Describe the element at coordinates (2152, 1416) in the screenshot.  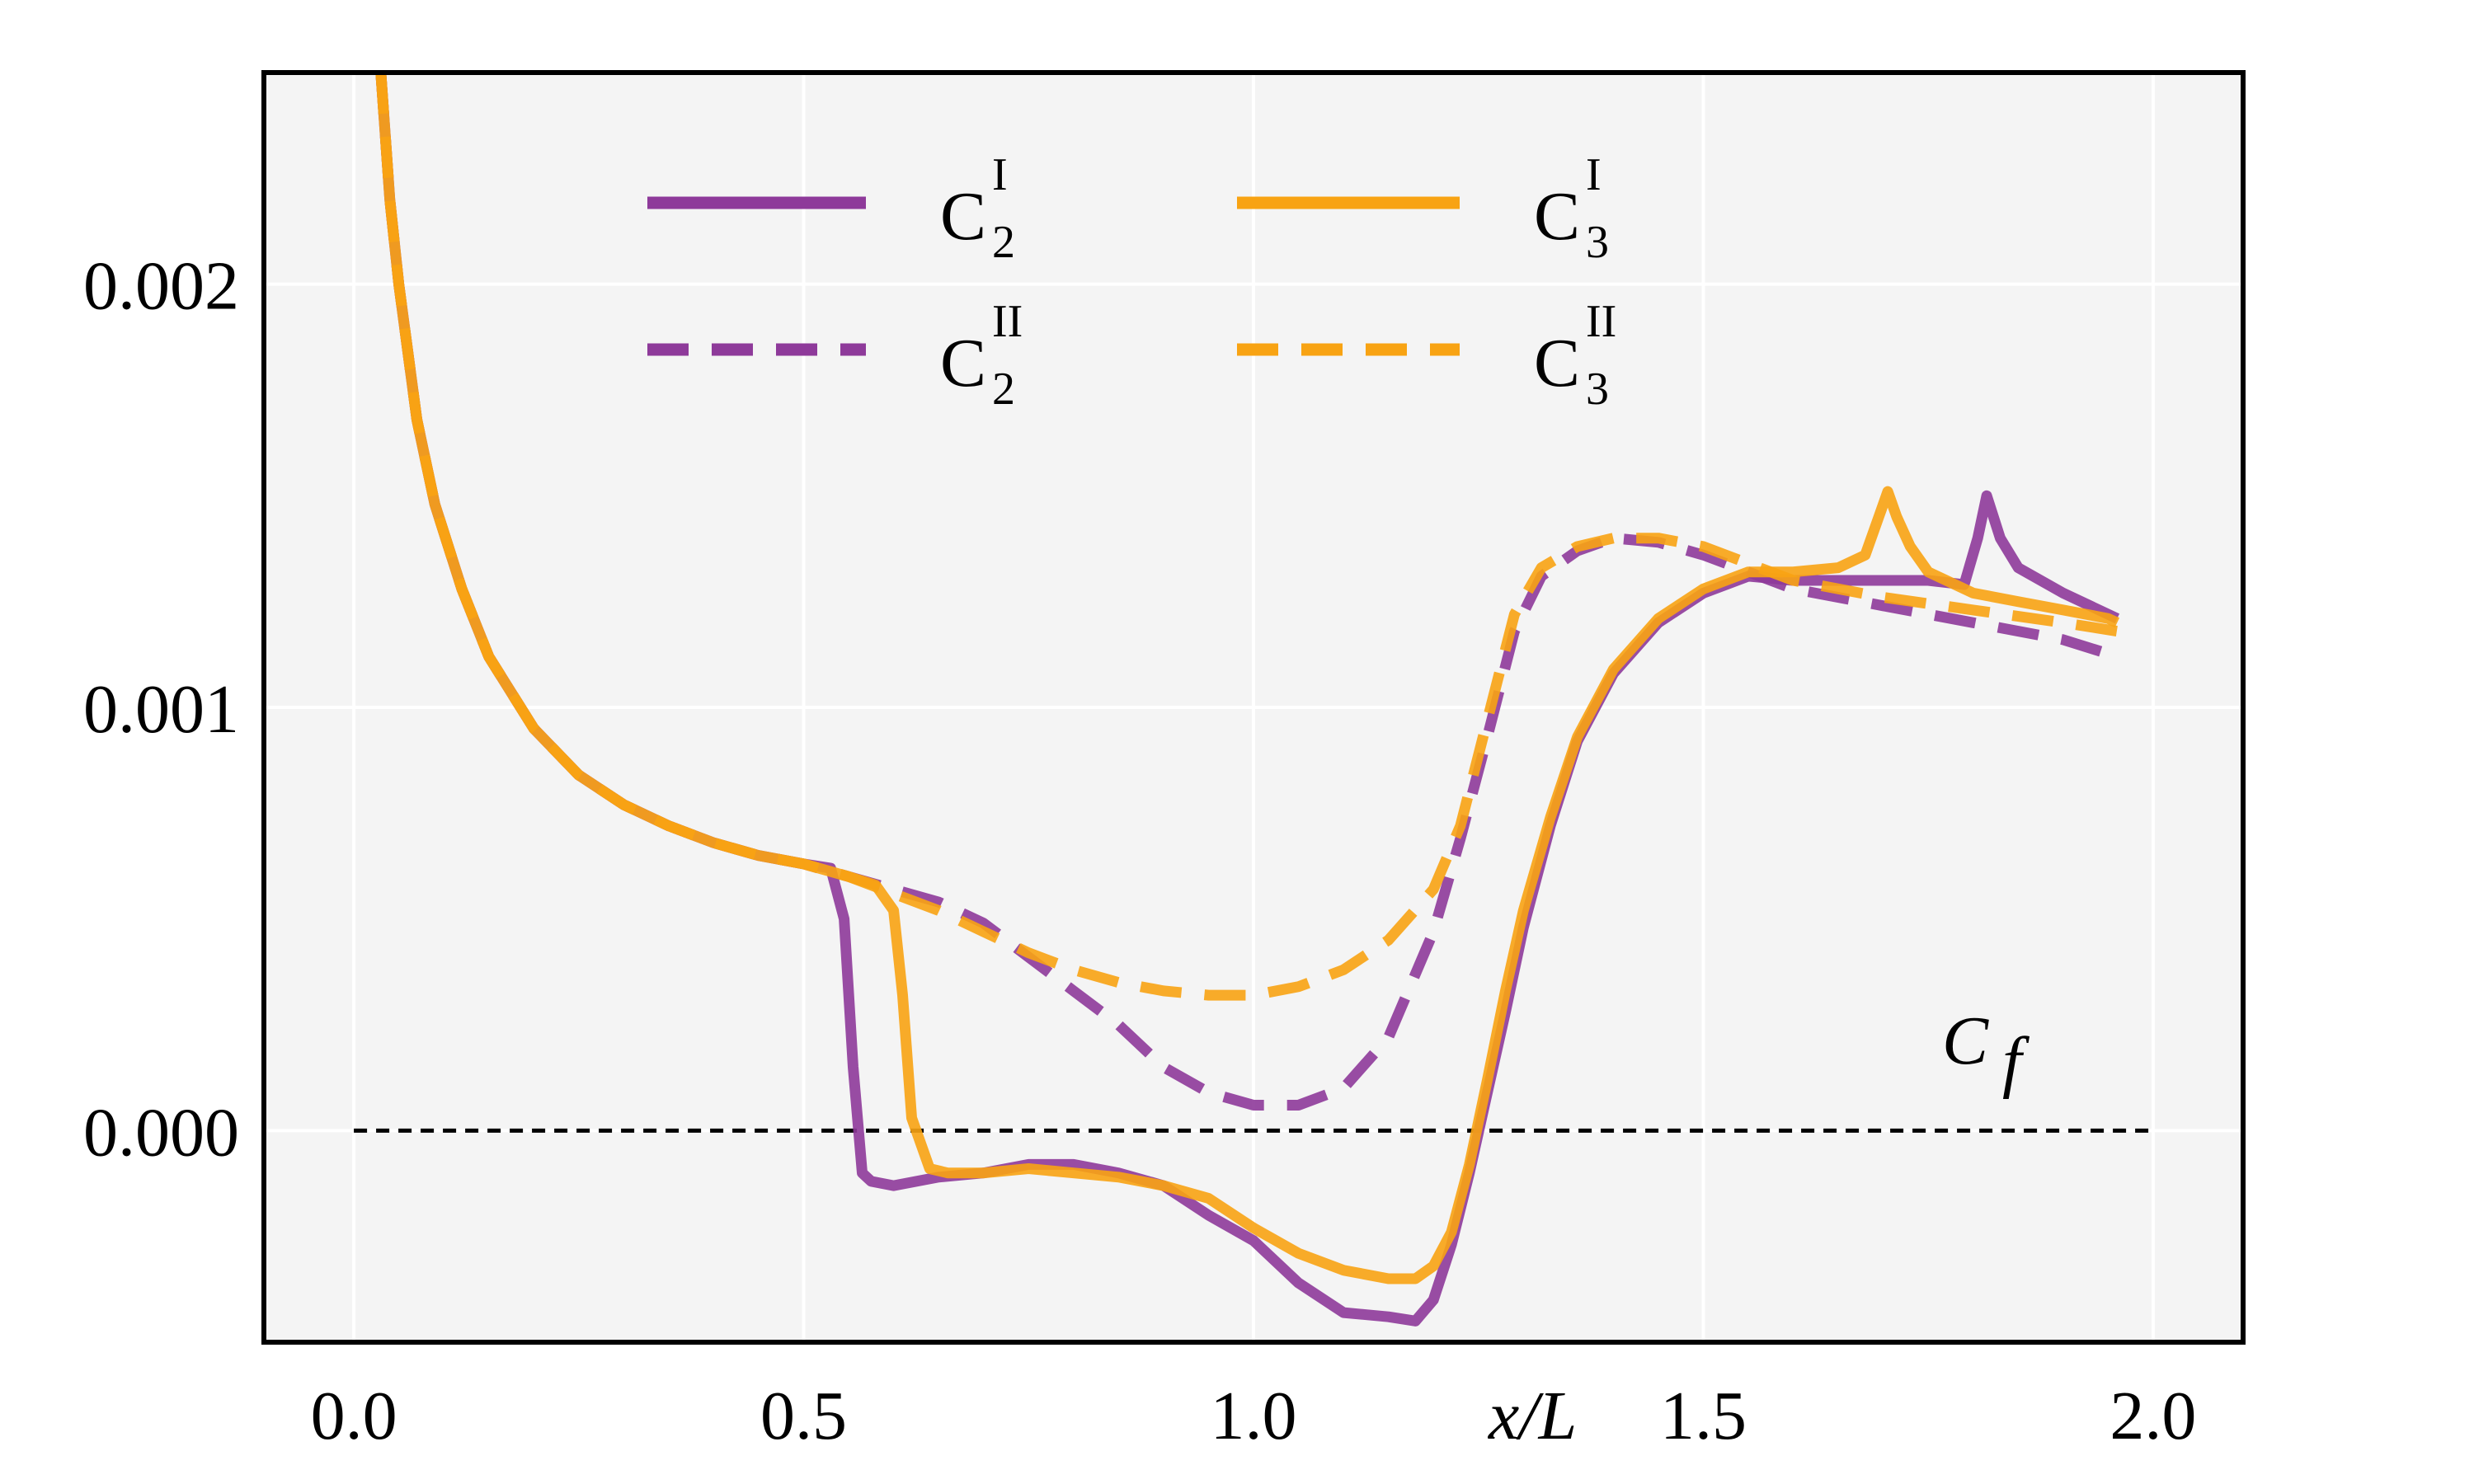
I see `x-tick-label: 2.0` at that location.